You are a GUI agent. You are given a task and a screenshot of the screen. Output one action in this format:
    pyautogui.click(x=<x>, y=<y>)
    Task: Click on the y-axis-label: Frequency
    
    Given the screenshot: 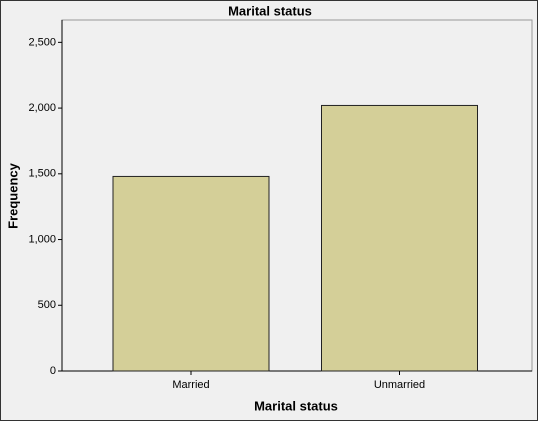 What is the action you would take?
    pyautogui.click(x=12, y=195)
    